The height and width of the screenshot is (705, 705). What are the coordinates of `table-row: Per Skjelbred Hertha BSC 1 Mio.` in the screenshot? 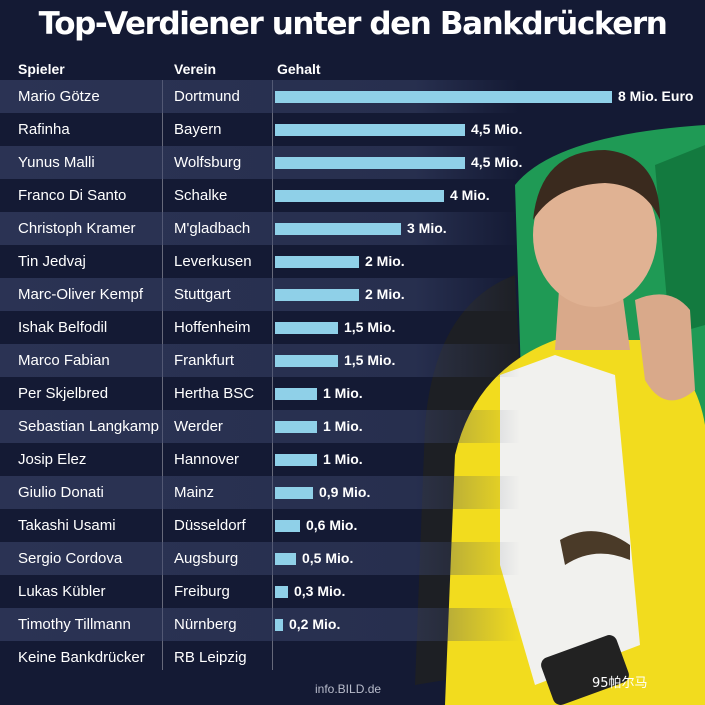 It's located at (352, 393).